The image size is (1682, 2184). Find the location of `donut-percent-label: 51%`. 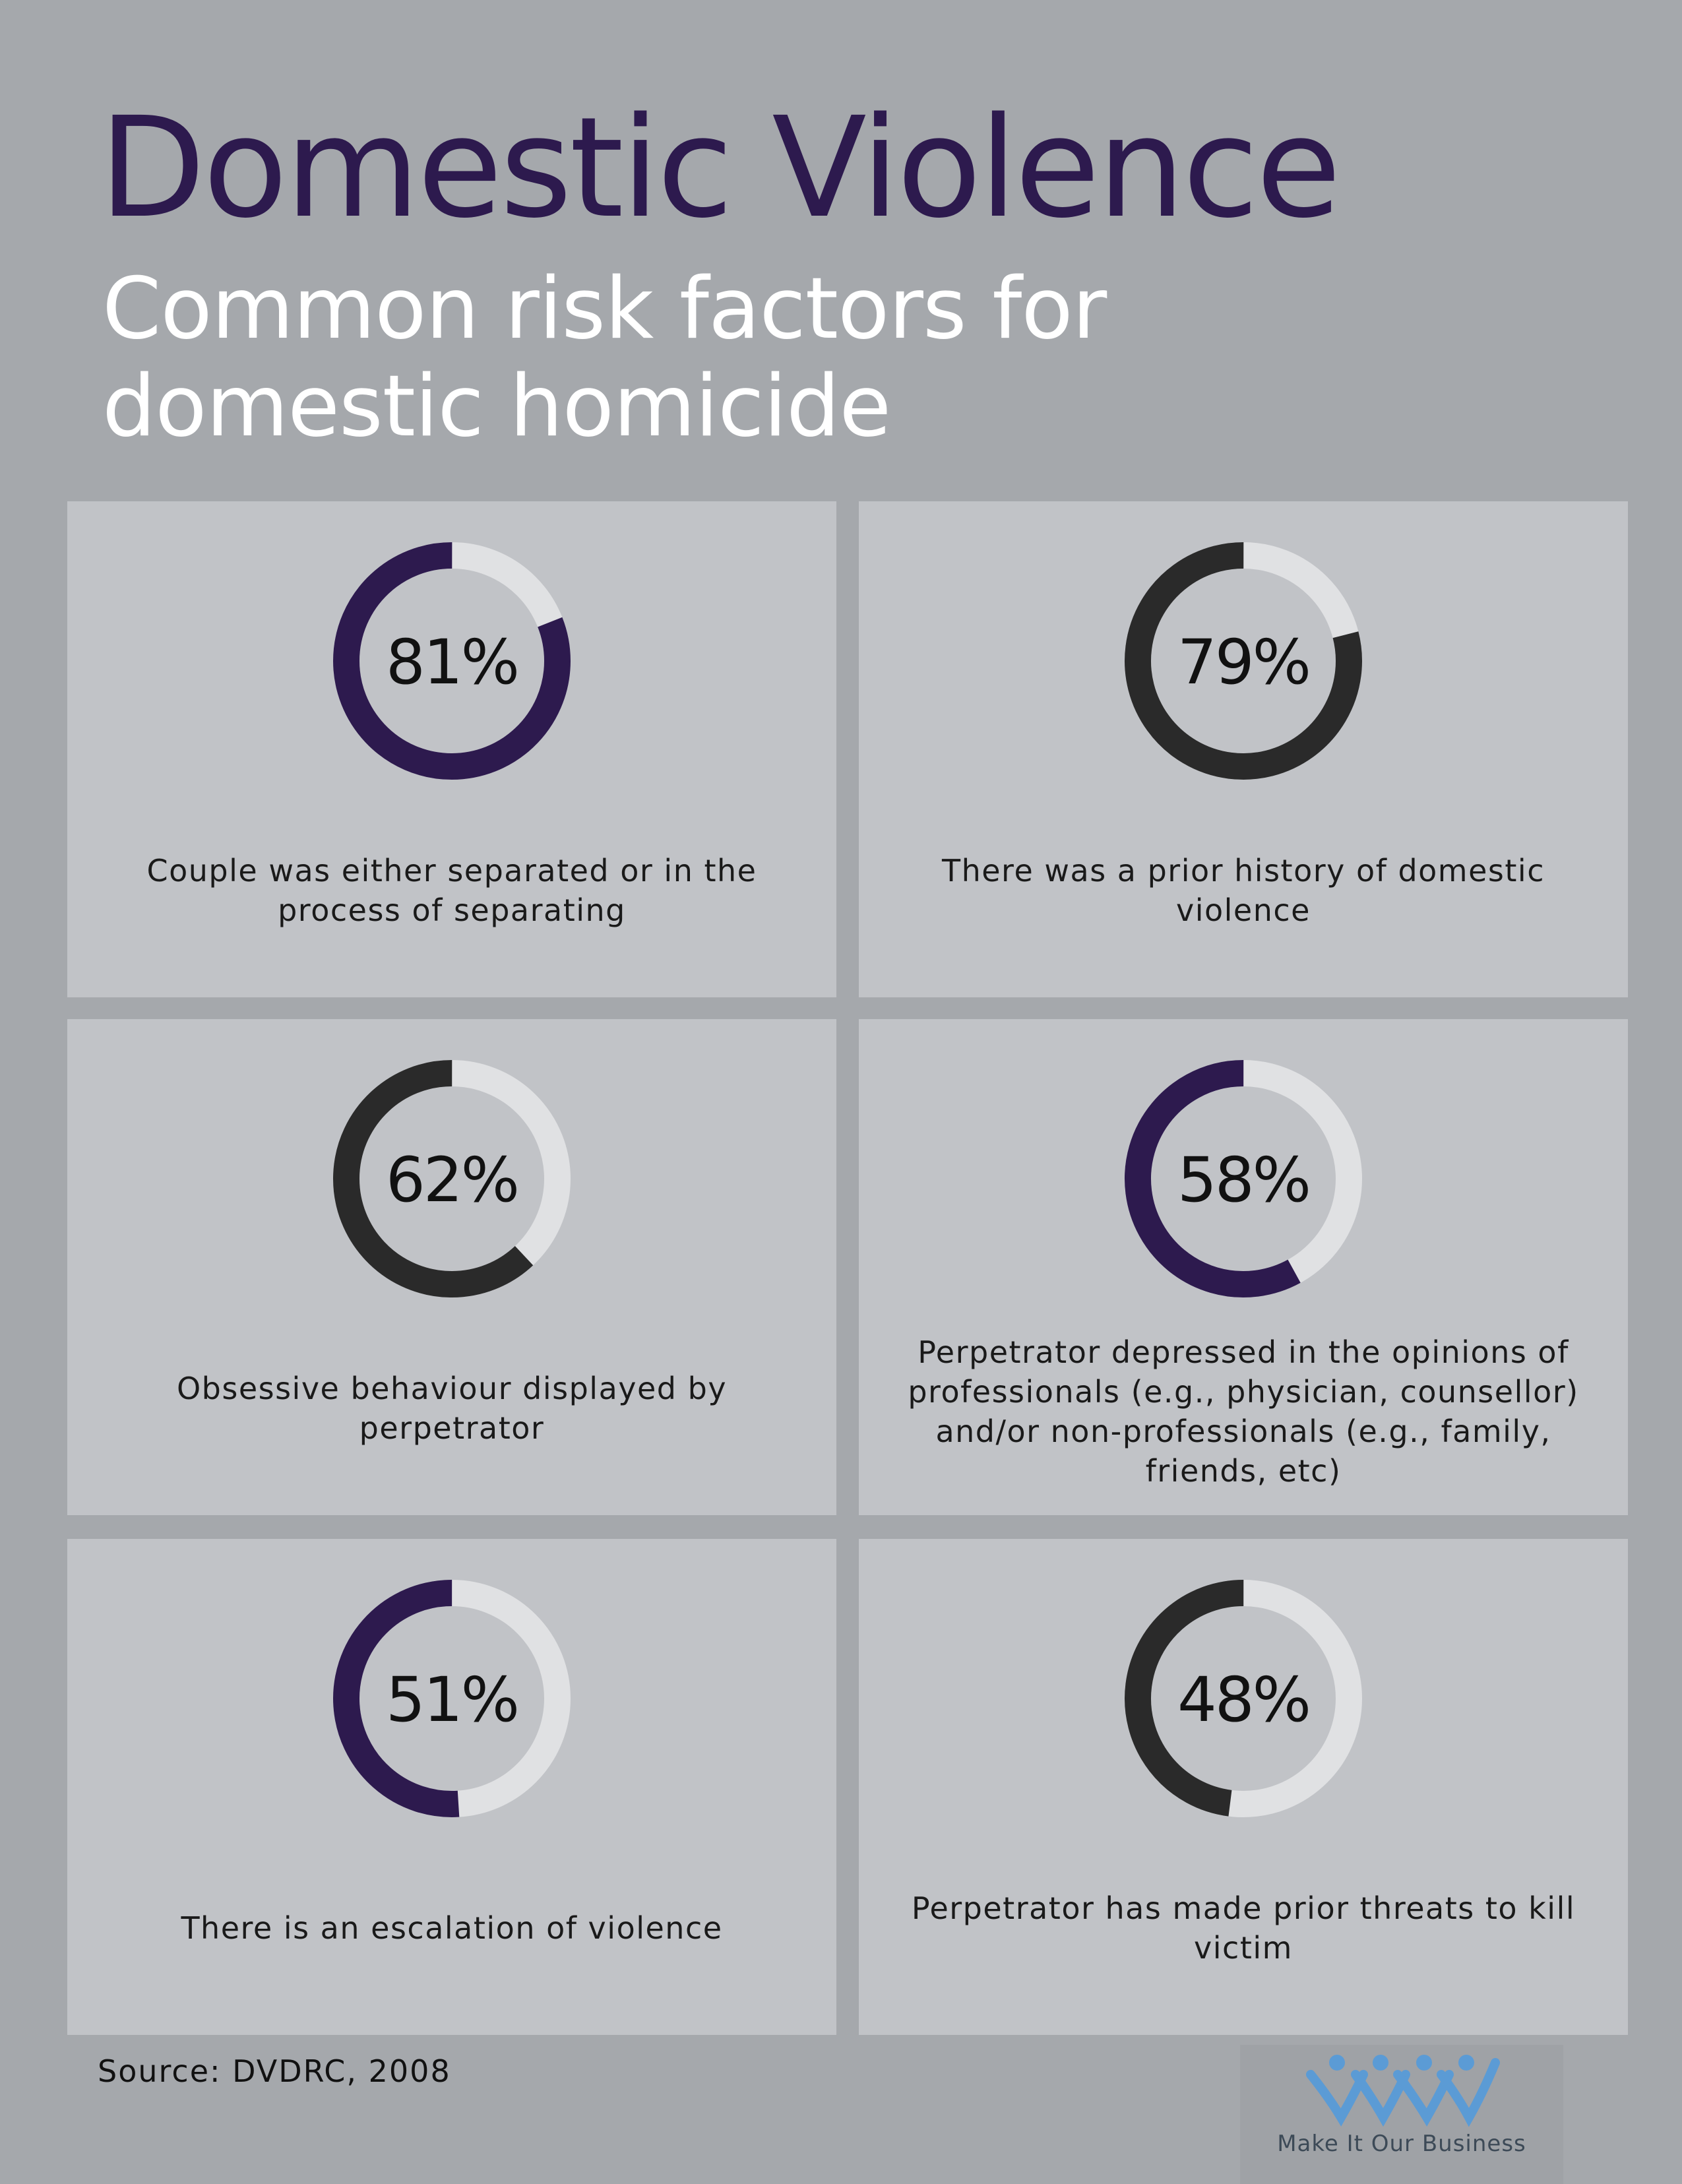

donut-percent-label: 51% is located at coordinates (452, 1700).